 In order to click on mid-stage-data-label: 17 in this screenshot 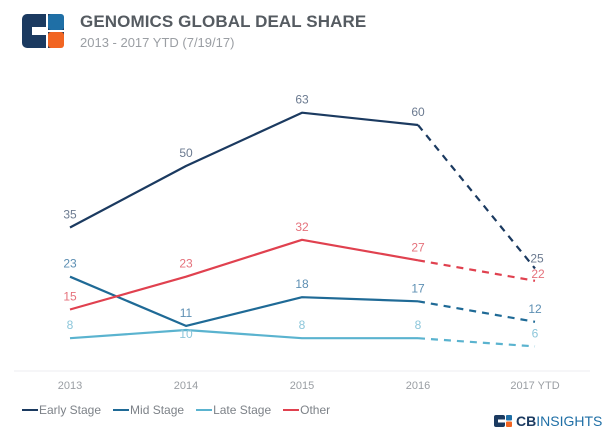, I will do `click(418, 288)`.